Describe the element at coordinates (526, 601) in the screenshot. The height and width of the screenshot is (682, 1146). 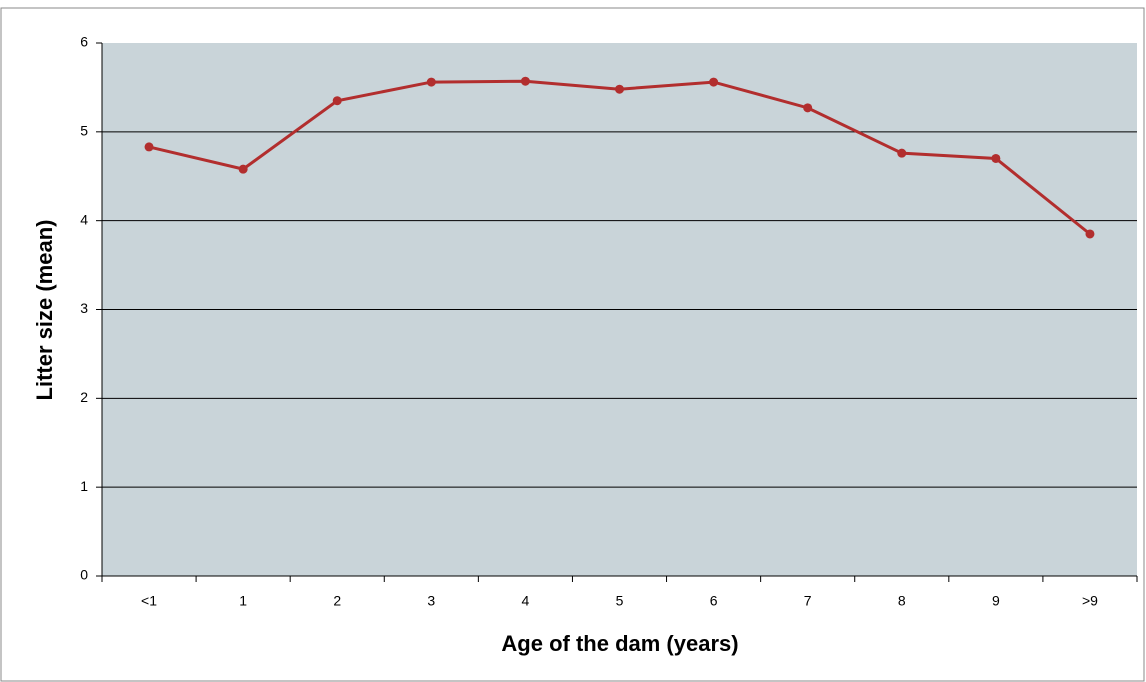
I see `x-tick-label: 4` at that location.